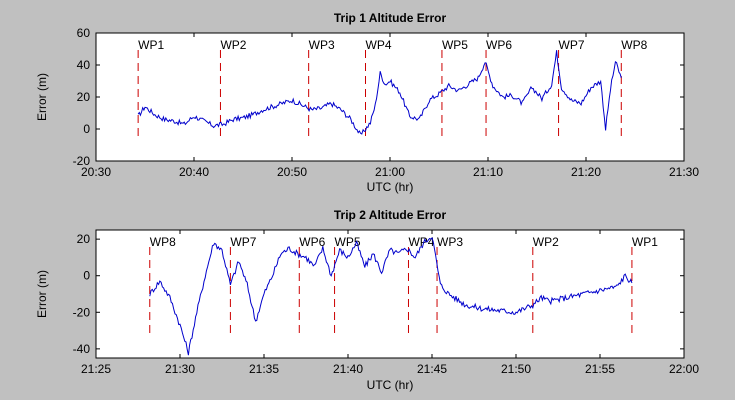 Image resolution: width=735 pixels, height=400 pixels. What do you see at coordinates (586, 172) in the screenshot?
I see `x-tick-label: 21:20` at bounding box center [586, 172].